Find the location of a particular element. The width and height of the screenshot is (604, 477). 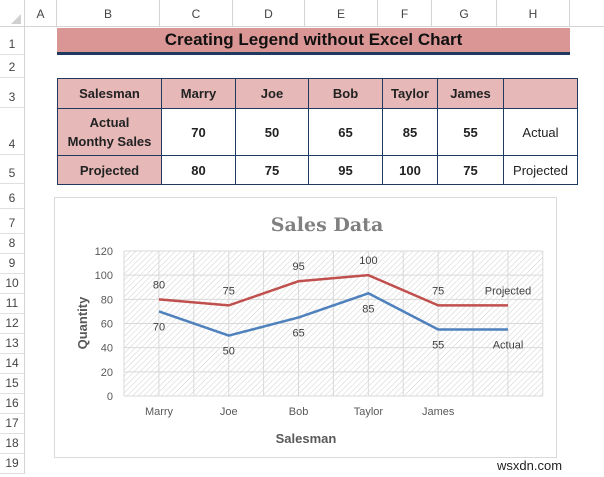

row-label-projected: Projected is located at coordinates (109, 170).